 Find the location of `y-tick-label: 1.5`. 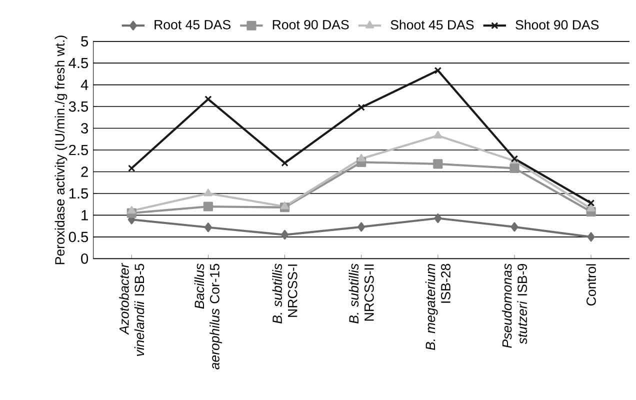

y-tick-label: 1.5 is located at coordinates (78, 193).